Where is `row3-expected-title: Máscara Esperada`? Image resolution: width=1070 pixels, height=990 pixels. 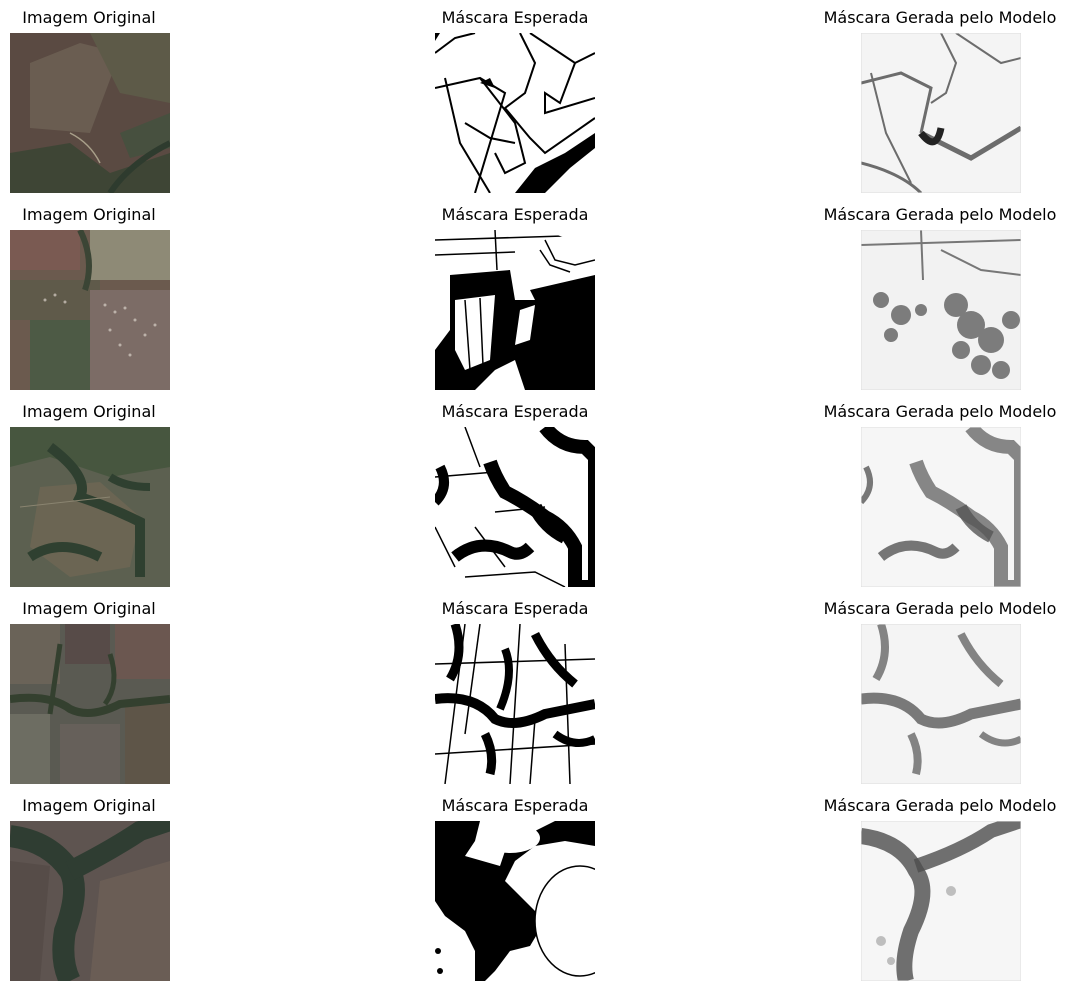 row3-expected-title: Máscara Esperada is located at coordinates (515, 411).